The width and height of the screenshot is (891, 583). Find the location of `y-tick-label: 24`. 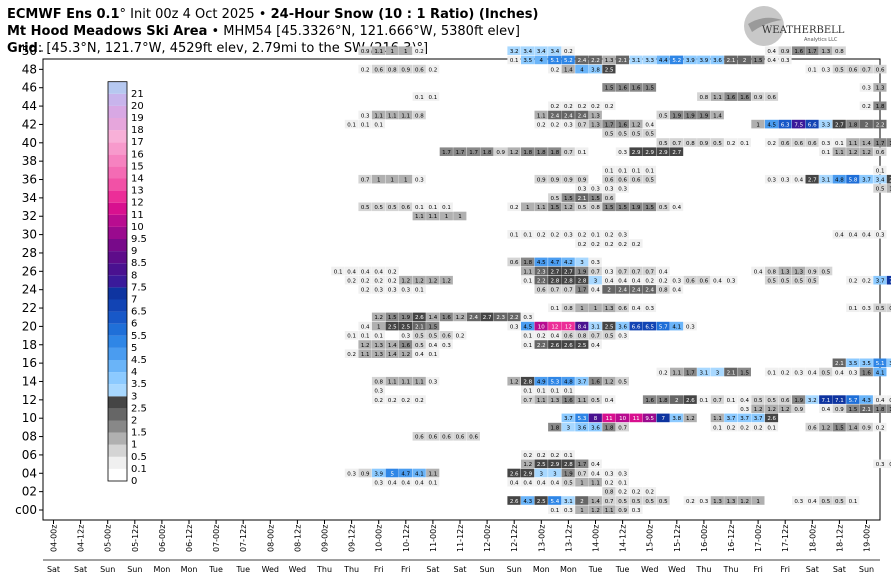

y-tick-label: 24 is located at coordinates (29, 290).